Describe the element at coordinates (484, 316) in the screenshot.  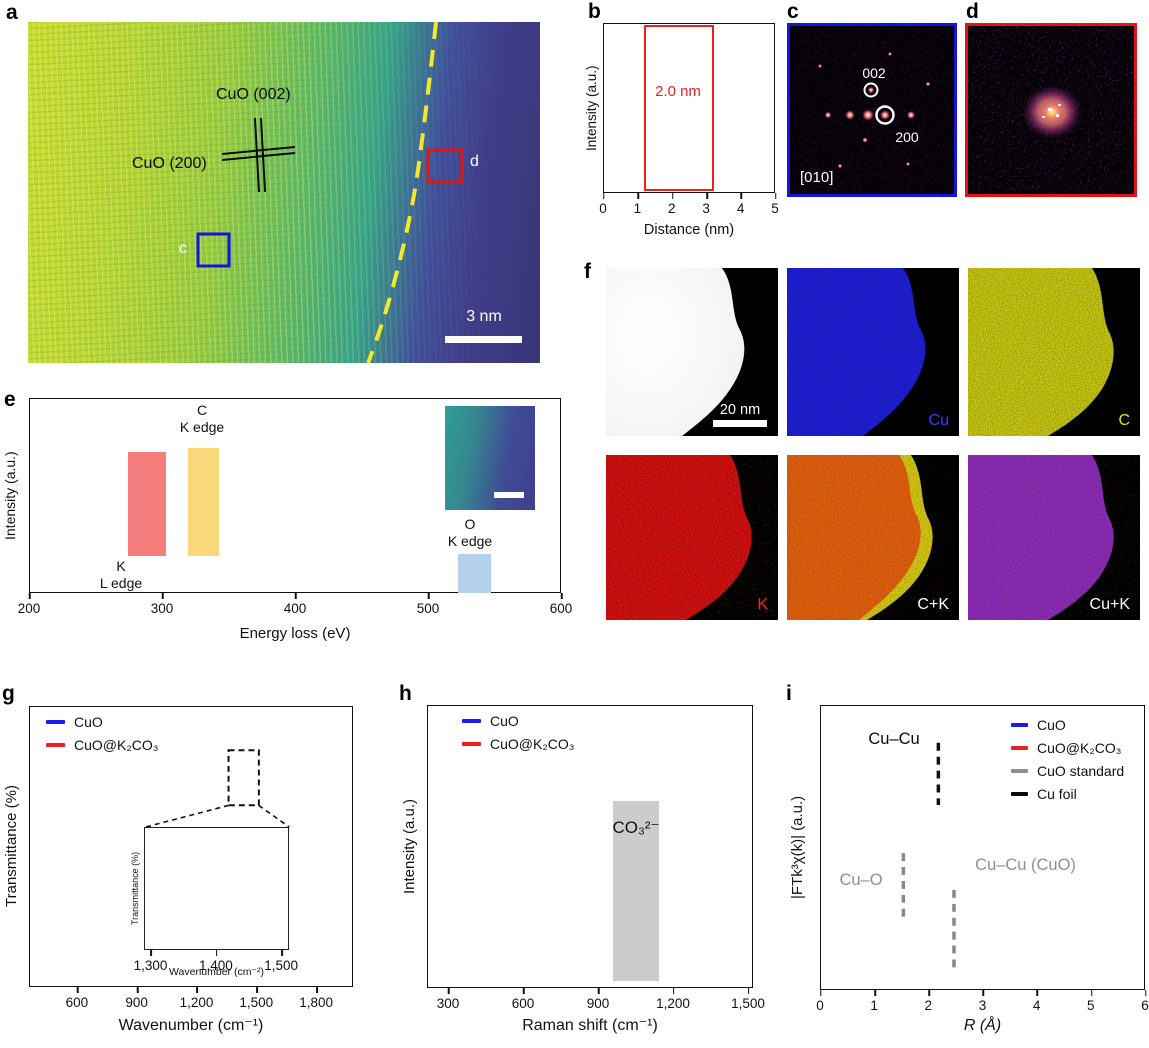
I see `scalebar-text: 3 nm` at that location.